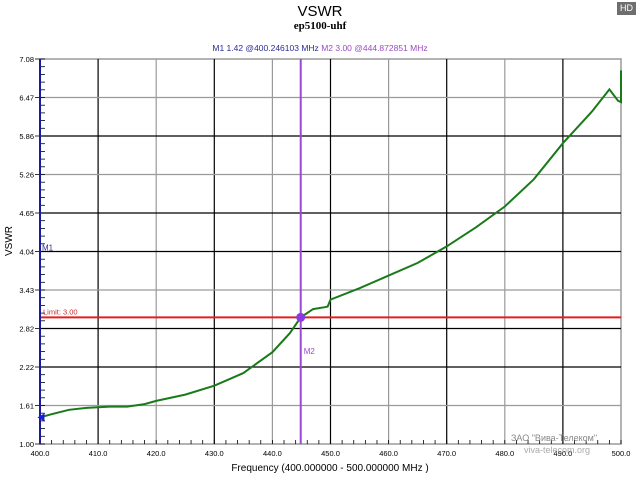 The height and width of the screenshot is (480, 640). Describe the element at coordinates (48, 248) in the screenshot. I see `marker-m1-label: M1` at that location.